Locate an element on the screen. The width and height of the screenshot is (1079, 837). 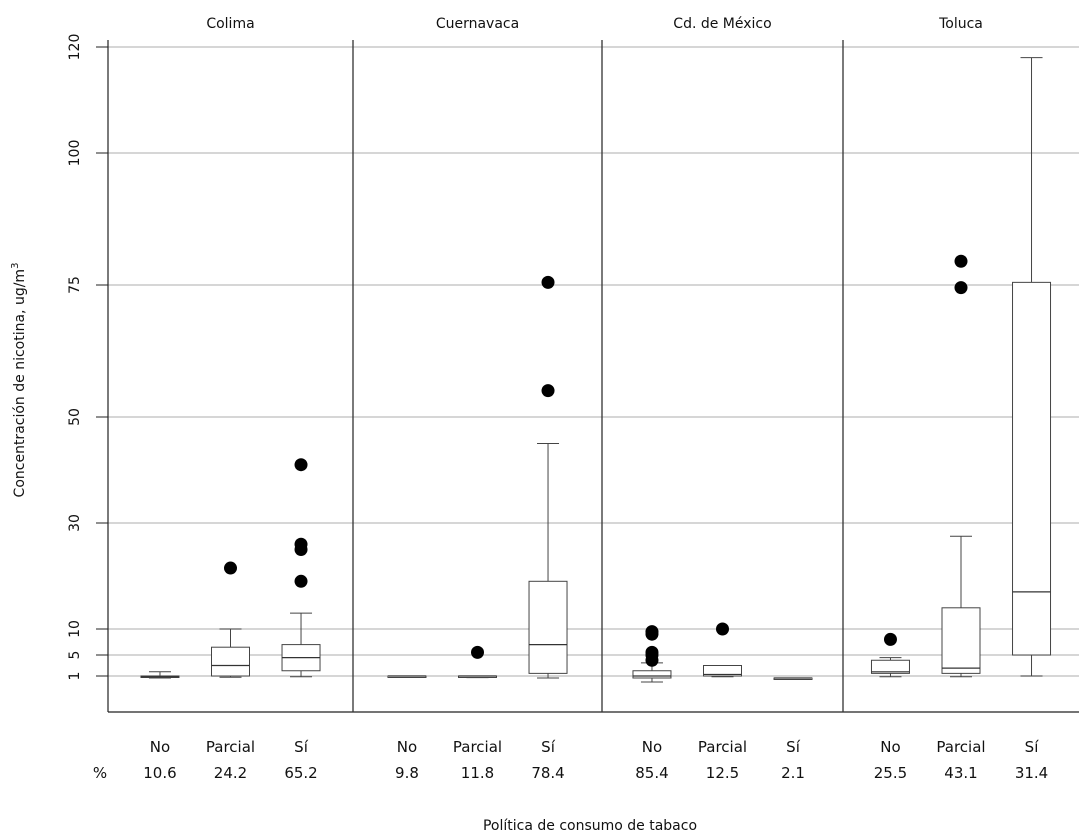
percent-value: 9.8 is located at coordinates (407, 773).